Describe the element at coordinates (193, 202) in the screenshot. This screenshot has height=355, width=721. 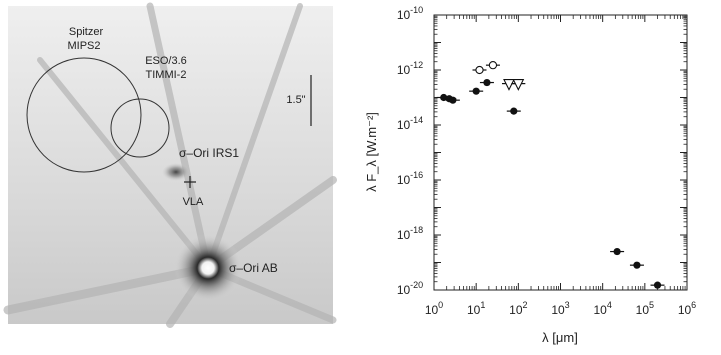
I see `vla-label: VLA` at that location.